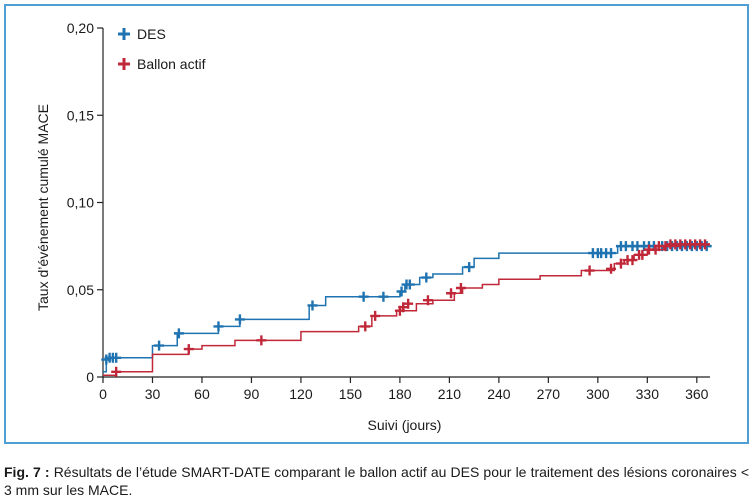 The image size is (755, 504). What do you see at coordinates (450, 394) in the screenshot?
I see `x-tick-label: 210` at bounding box center [450, 394].